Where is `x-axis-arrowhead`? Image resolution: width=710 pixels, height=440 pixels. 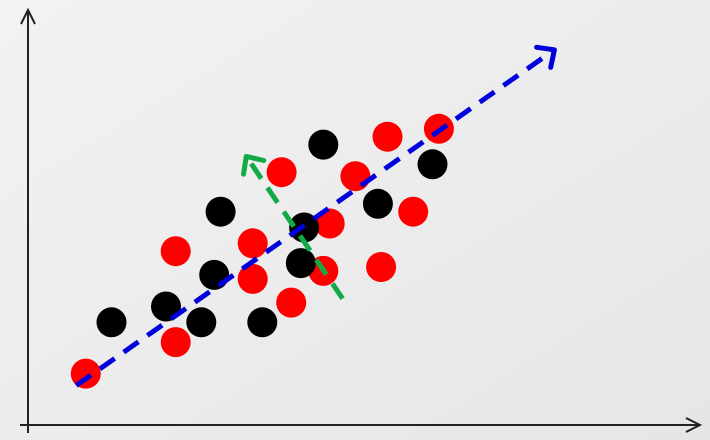 x-axis-arrowhead is located at coordinates (694, 425).